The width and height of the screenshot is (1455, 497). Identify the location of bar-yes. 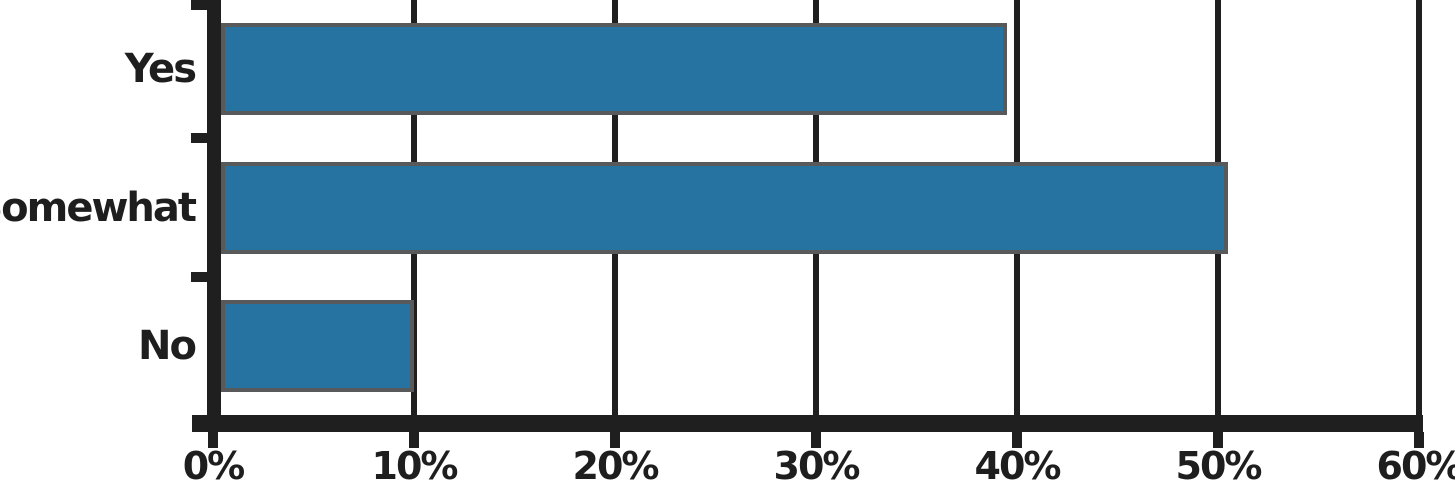
(614, 69).